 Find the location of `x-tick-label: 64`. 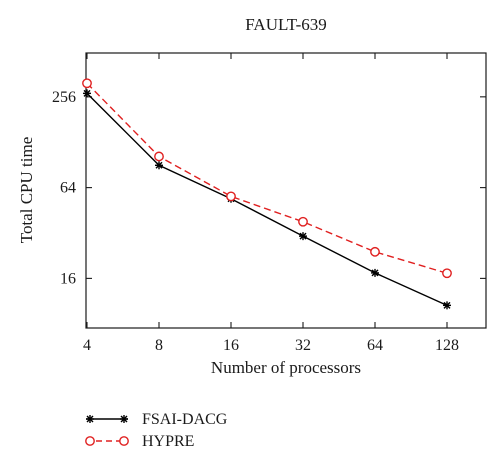

x-tick-label: 64 is located at coordinates (375, 345).